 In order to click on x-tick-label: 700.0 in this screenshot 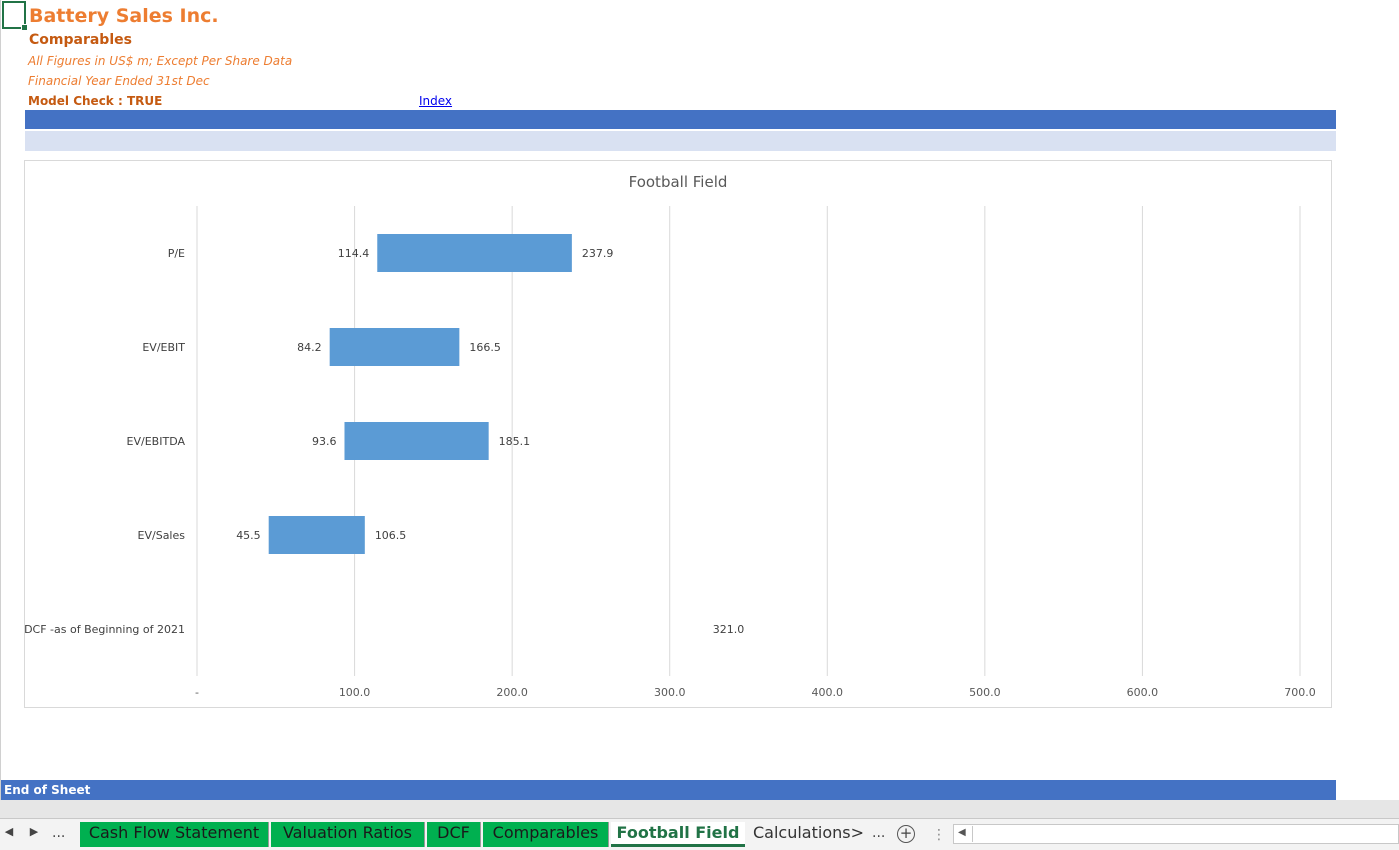, I will do `click(1300, 692)`.